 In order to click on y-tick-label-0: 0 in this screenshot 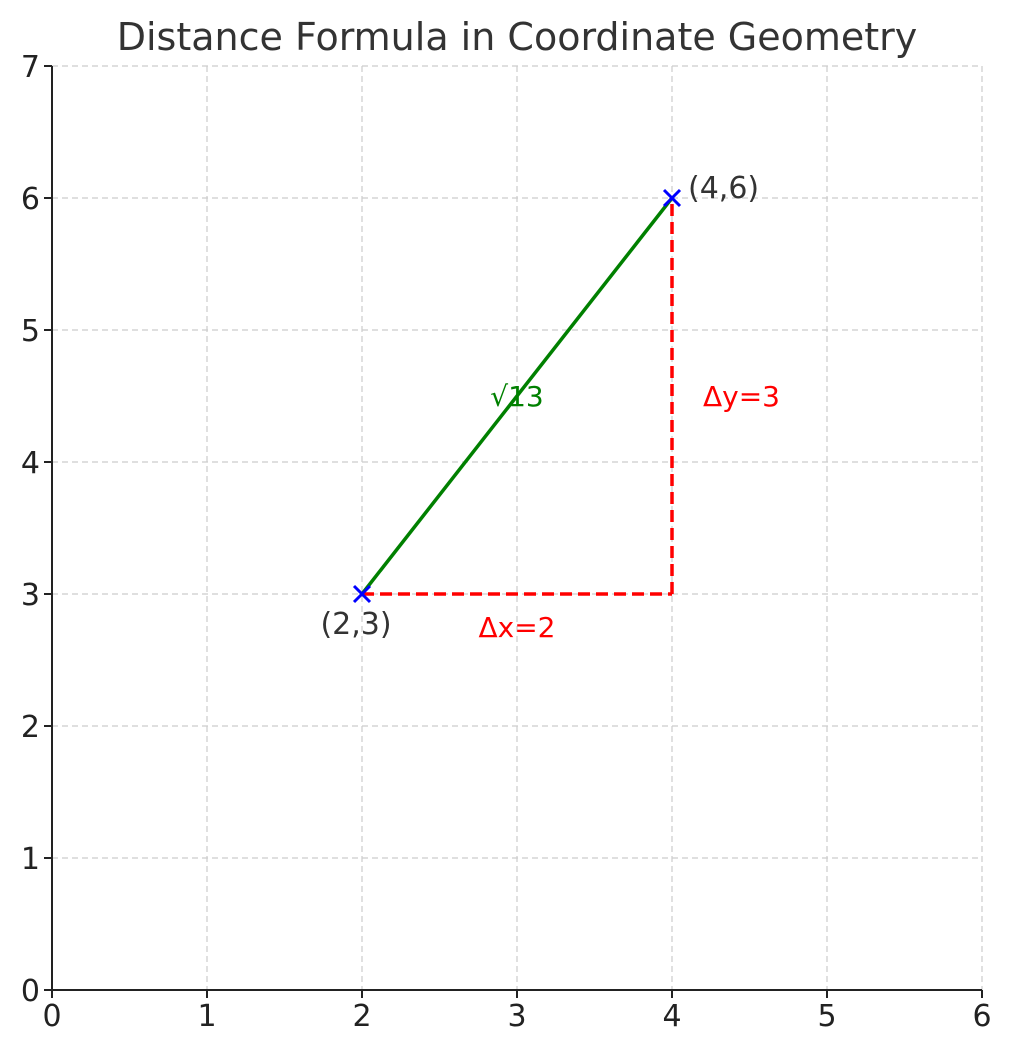, I will do `click(30, 991)`.